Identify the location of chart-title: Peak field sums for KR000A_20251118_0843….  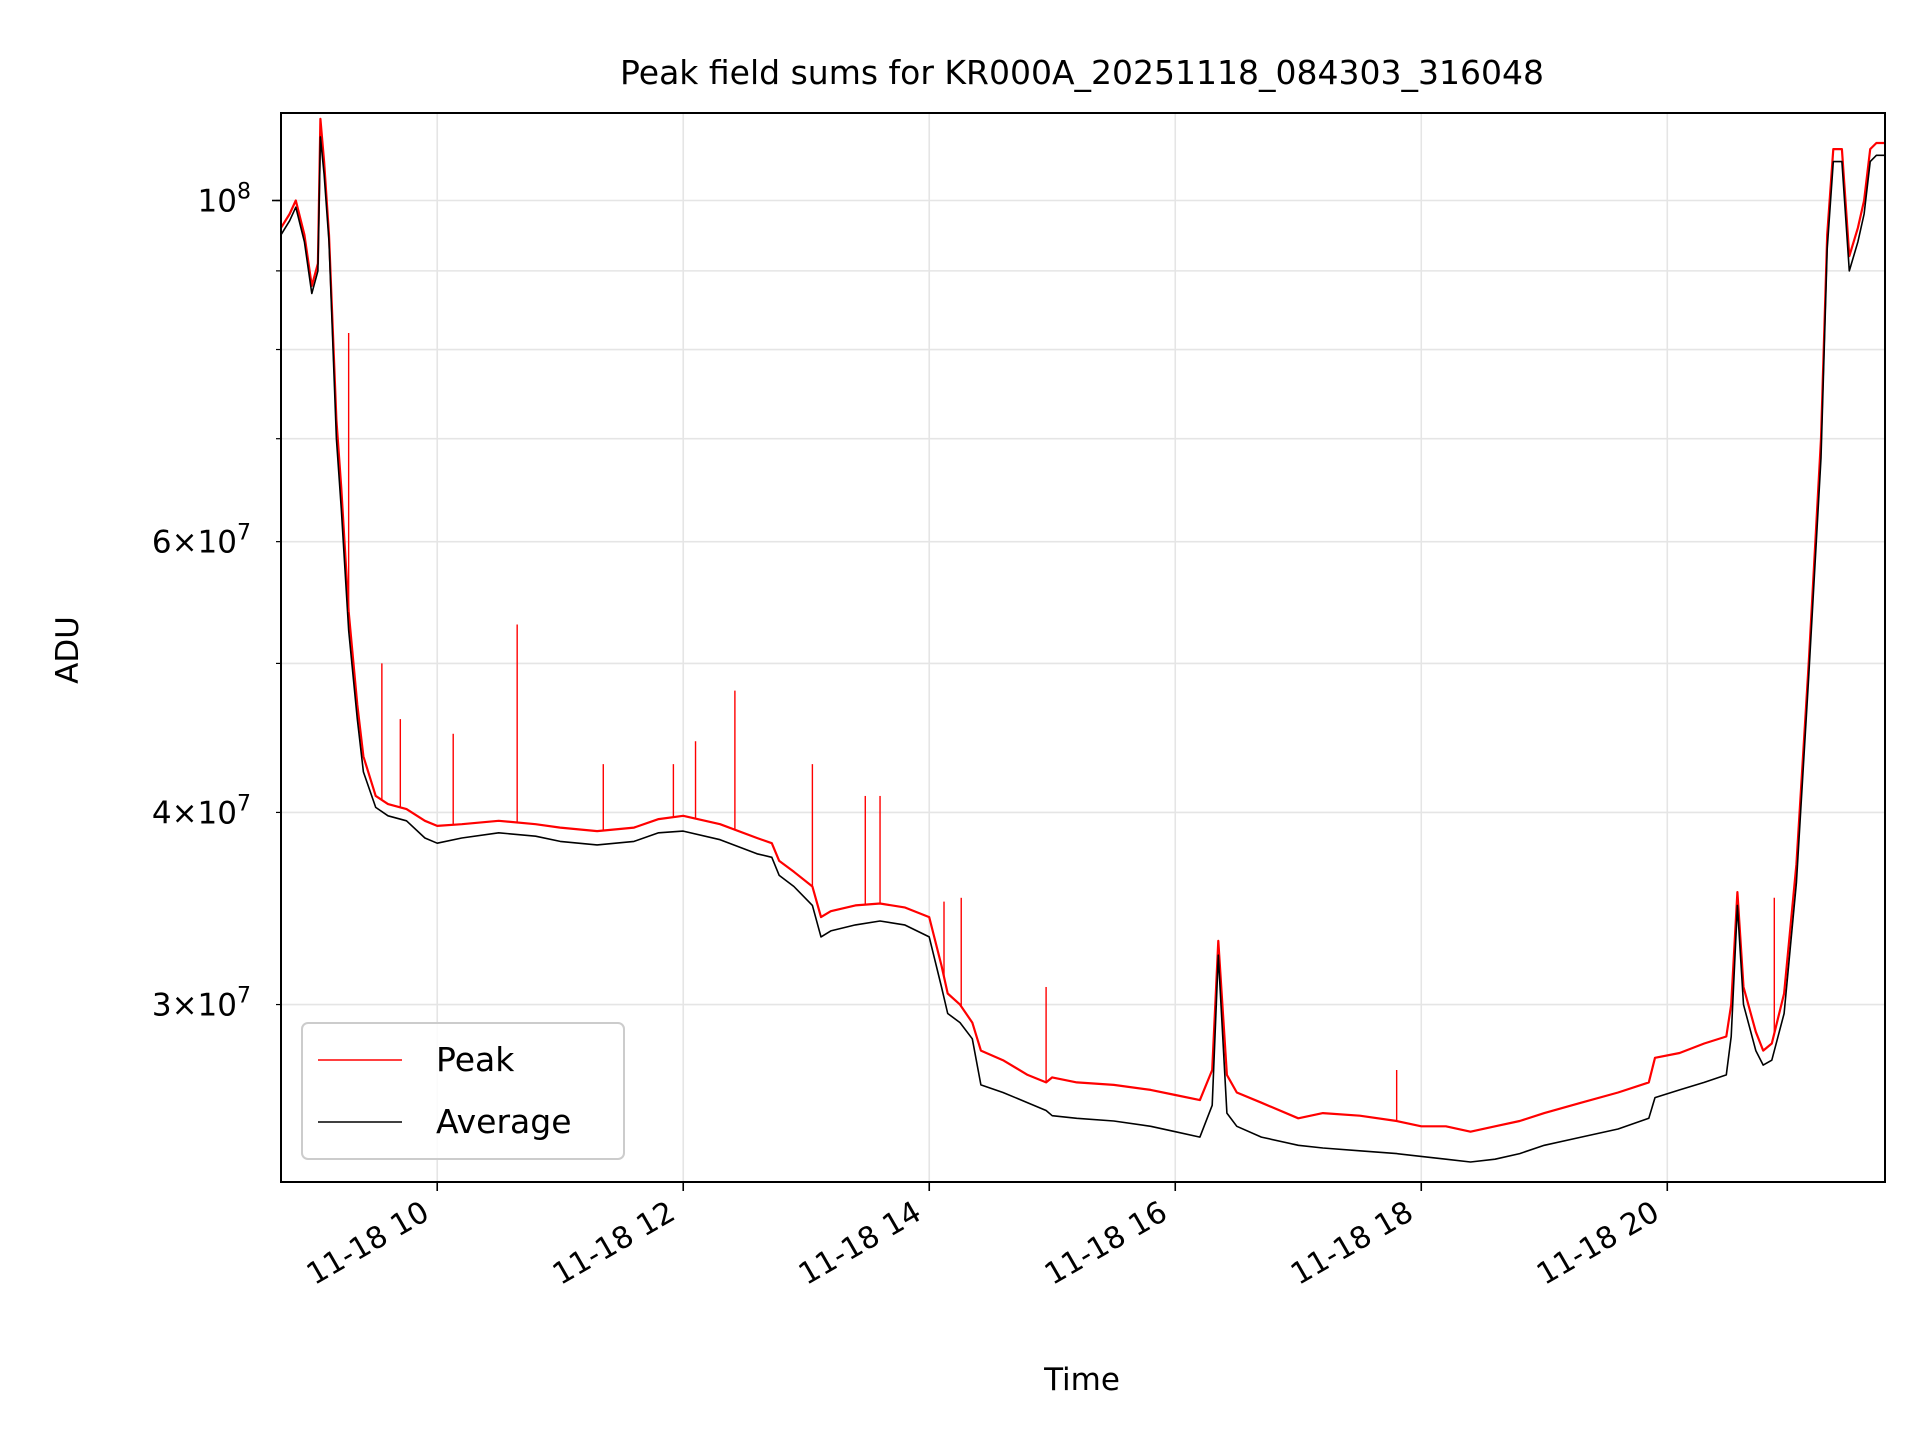
(1082, 72).